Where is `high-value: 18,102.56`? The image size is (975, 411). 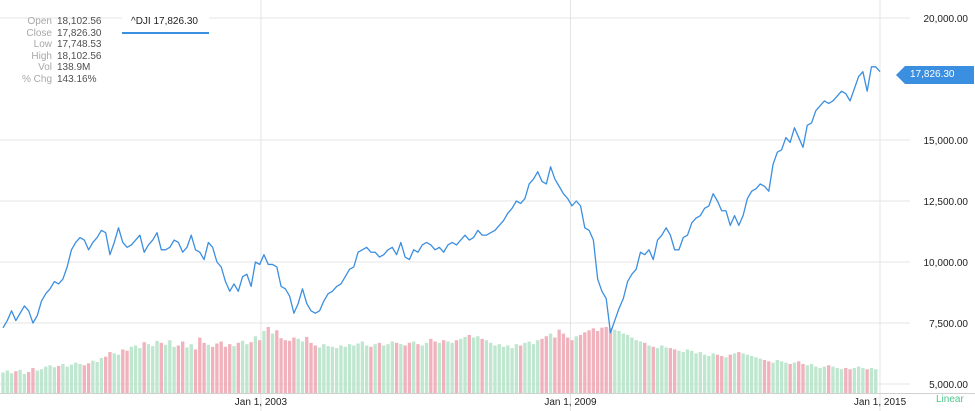 high-value: 18,102.56 is located at coordinates (79, 56).